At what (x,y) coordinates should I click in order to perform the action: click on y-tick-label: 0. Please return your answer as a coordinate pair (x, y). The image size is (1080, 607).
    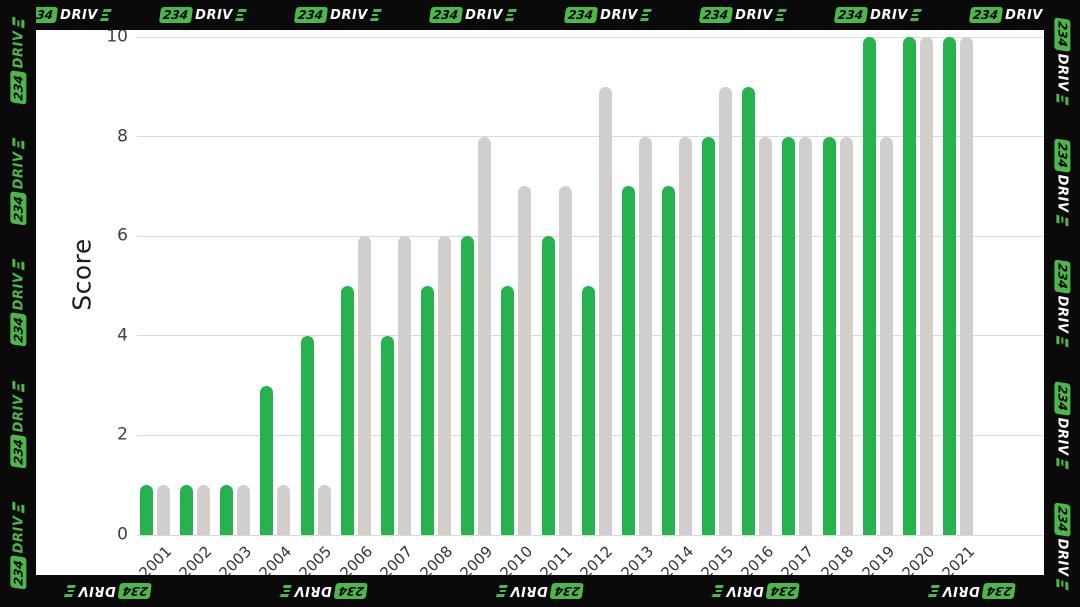
    Looking at the image, I should click on (122, 534).